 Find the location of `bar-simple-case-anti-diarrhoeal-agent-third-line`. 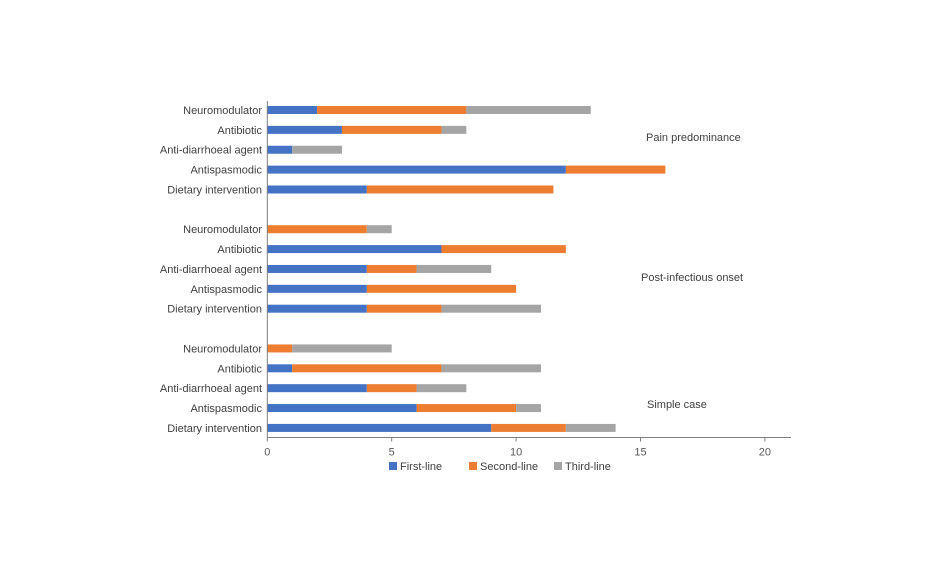

bar-simple-case-anti-diarrhoeal-agent-third-line is located at coordinates (441, 388).